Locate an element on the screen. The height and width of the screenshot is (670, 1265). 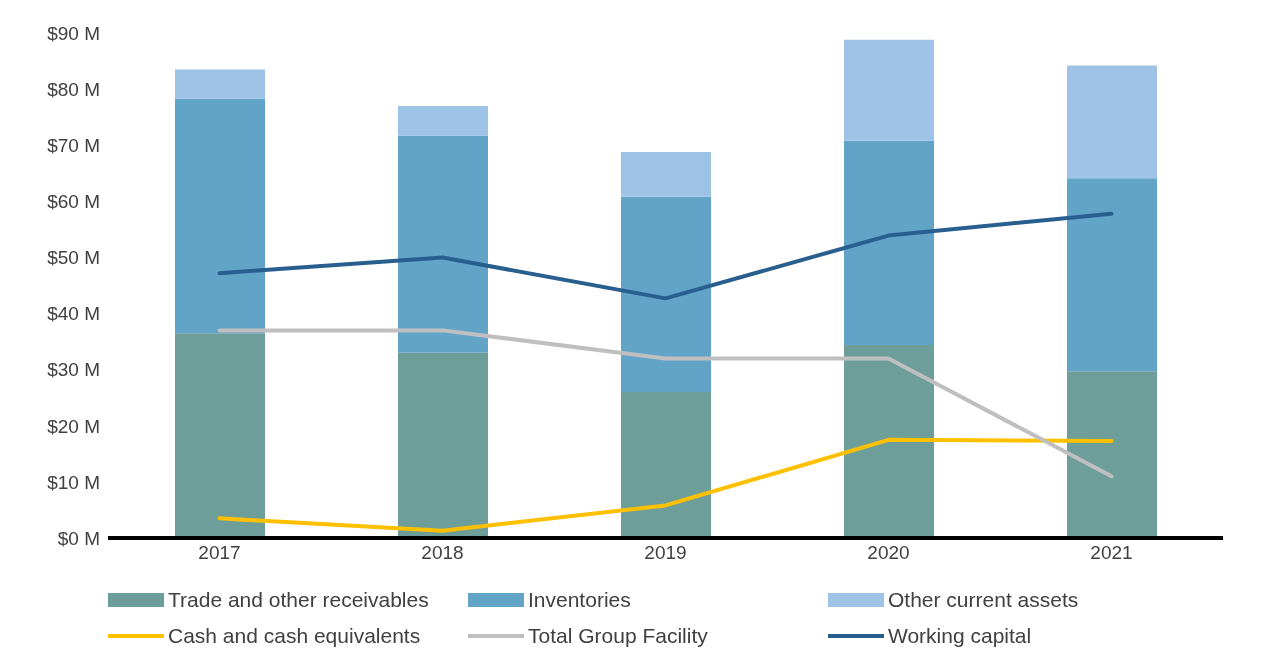
x-tick-label: 2018 is located at coordinates (442, 553).